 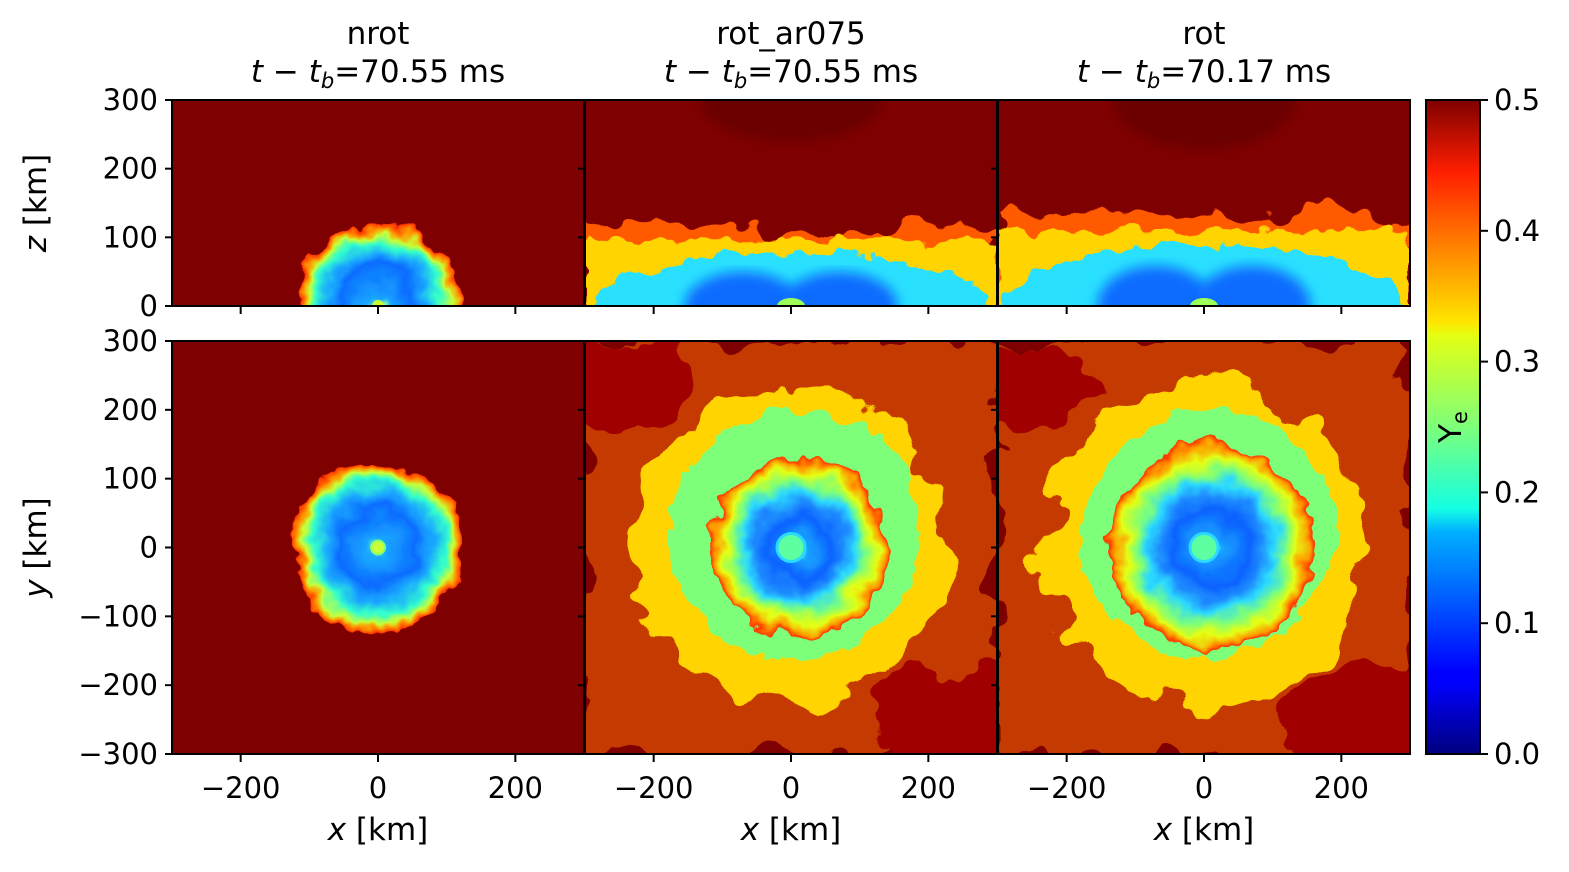 What do you see at coordinates (1204, 203) in the screenshot?
I see `heatmap-xz-rot` at bounding box center [1204, 203].